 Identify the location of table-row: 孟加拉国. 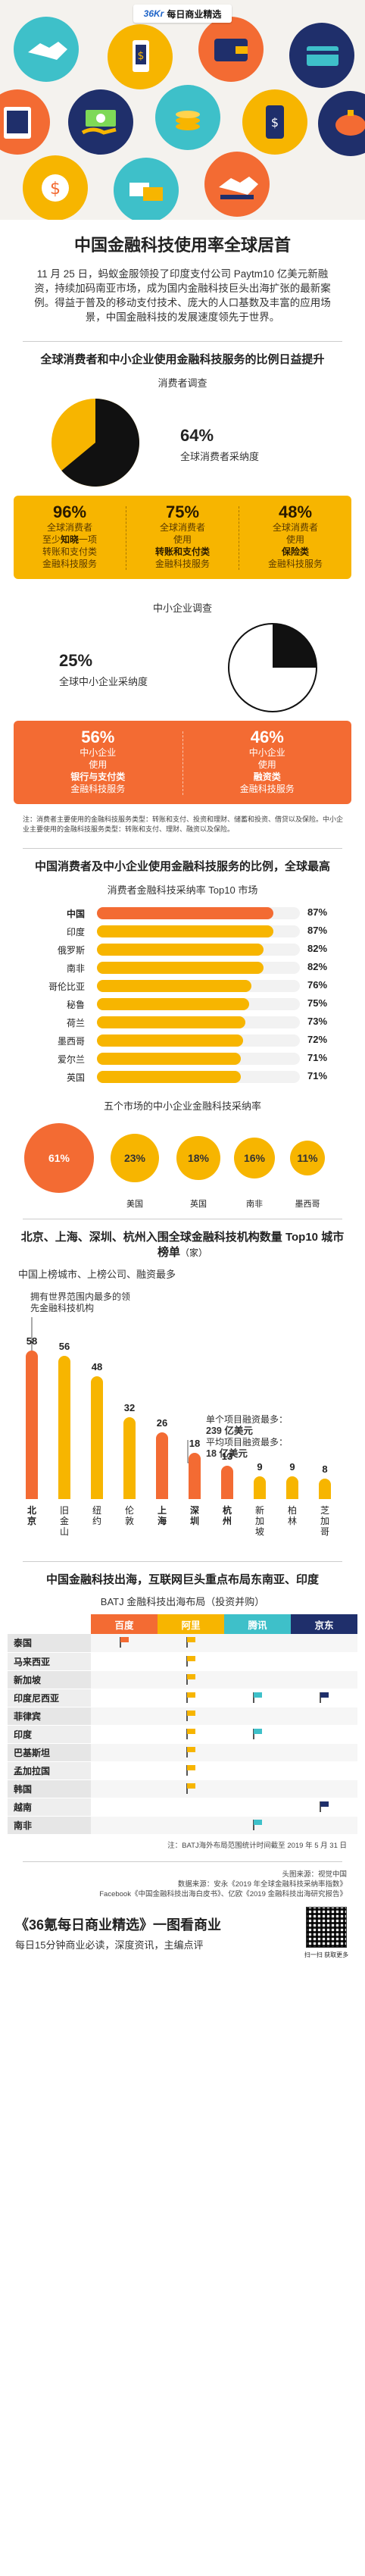
(182, 1771).